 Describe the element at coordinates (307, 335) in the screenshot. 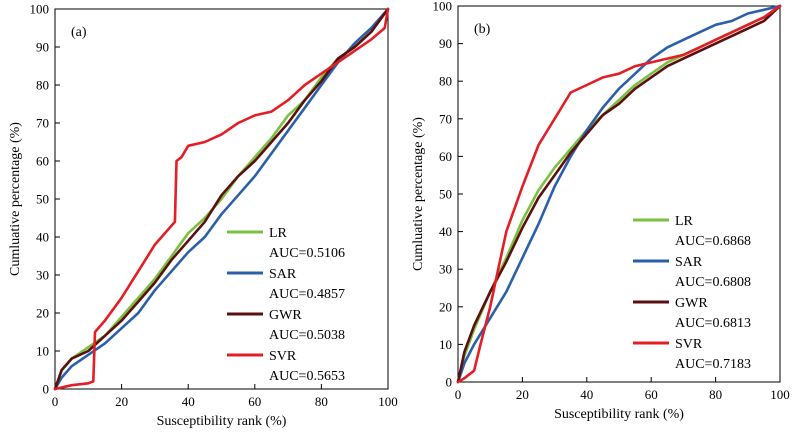

I see `legend-auc-gwr: AUC=0.5038` at that location.